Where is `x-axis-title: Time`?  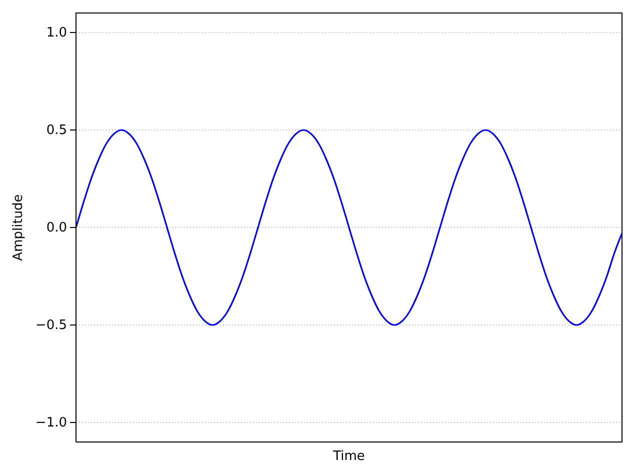 x-axis-title: Time is located at coordinates (348, 456).